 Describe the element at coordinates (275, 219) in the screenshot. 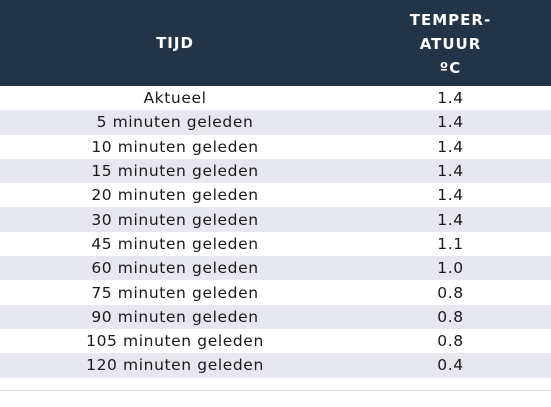

I see `table-row: 30 minuten geleden 1.4` at that location.